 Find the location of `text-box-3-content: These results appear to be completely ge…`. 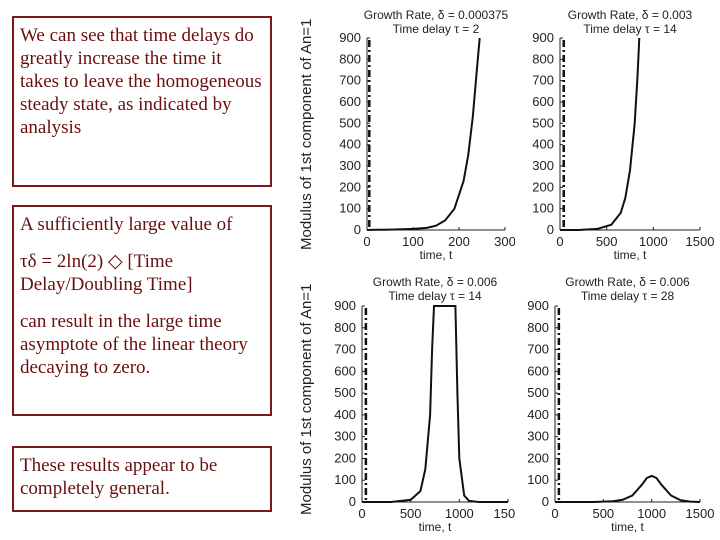

text-box-3-content: These results appear to be completely ge… is located at coordinates (119, 477).